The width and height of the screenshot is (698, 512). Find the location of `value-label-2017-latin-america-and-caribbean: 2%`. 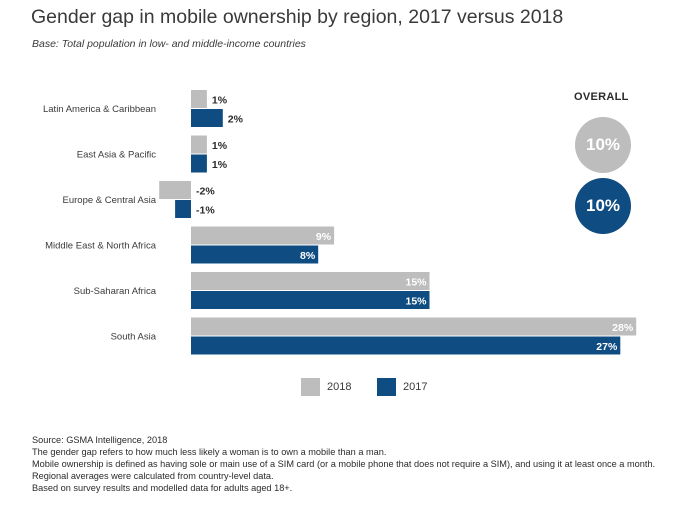

value-label-2017-latin-america-and-caribbean: 2% is located at coordinates (236, 120).